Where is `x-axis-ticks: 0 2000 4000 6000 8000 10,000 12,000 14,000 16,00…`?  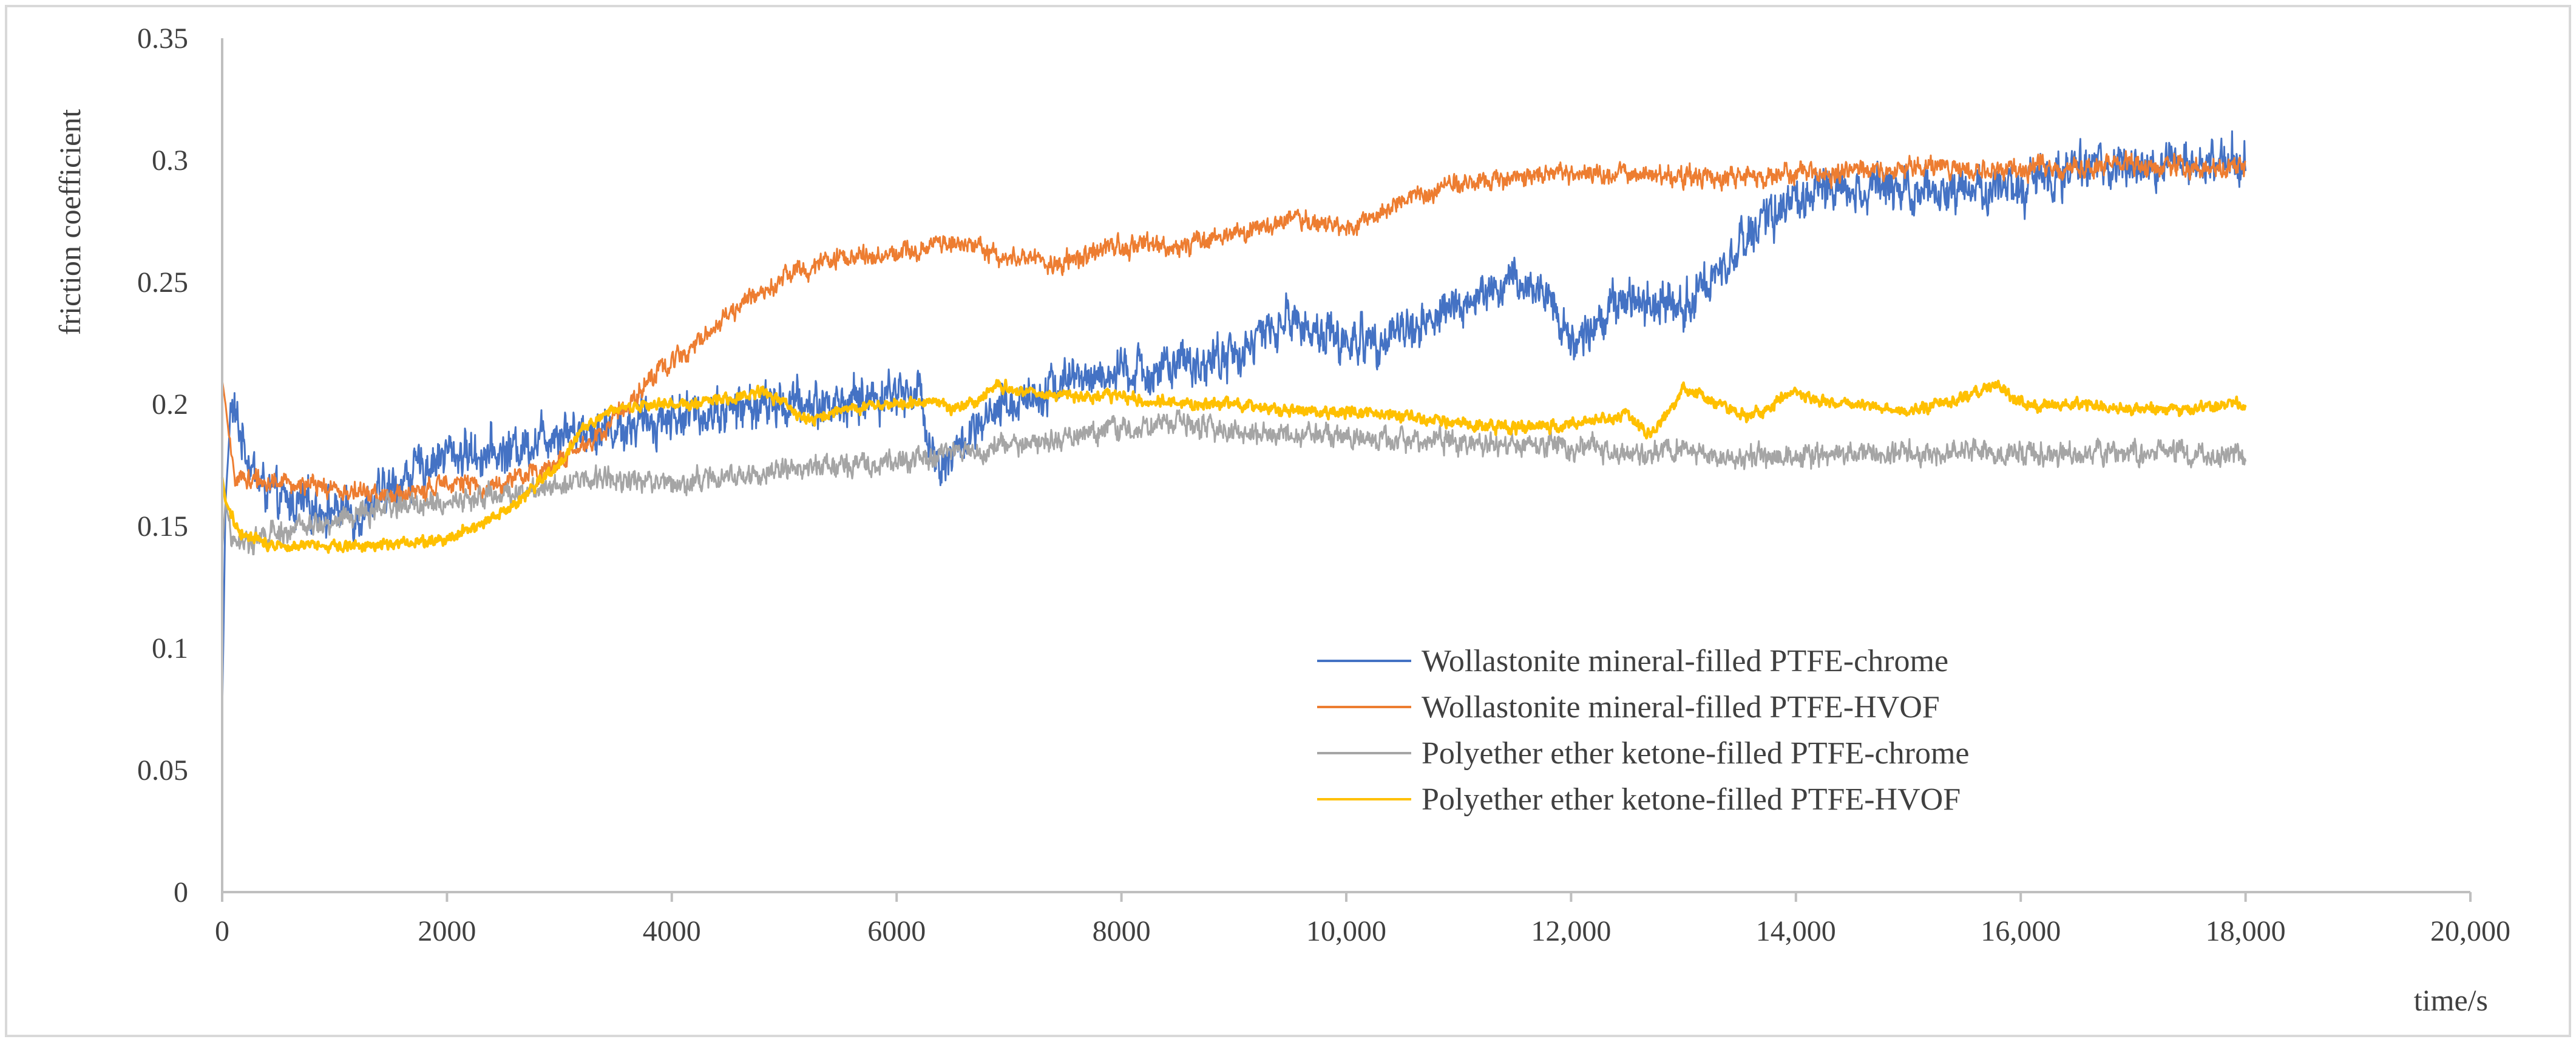 x-axis-ticks: 0 2000 4000 6000 8000 10,000 12,000 14,000 16,00… is located at coordinates (1363, 919).